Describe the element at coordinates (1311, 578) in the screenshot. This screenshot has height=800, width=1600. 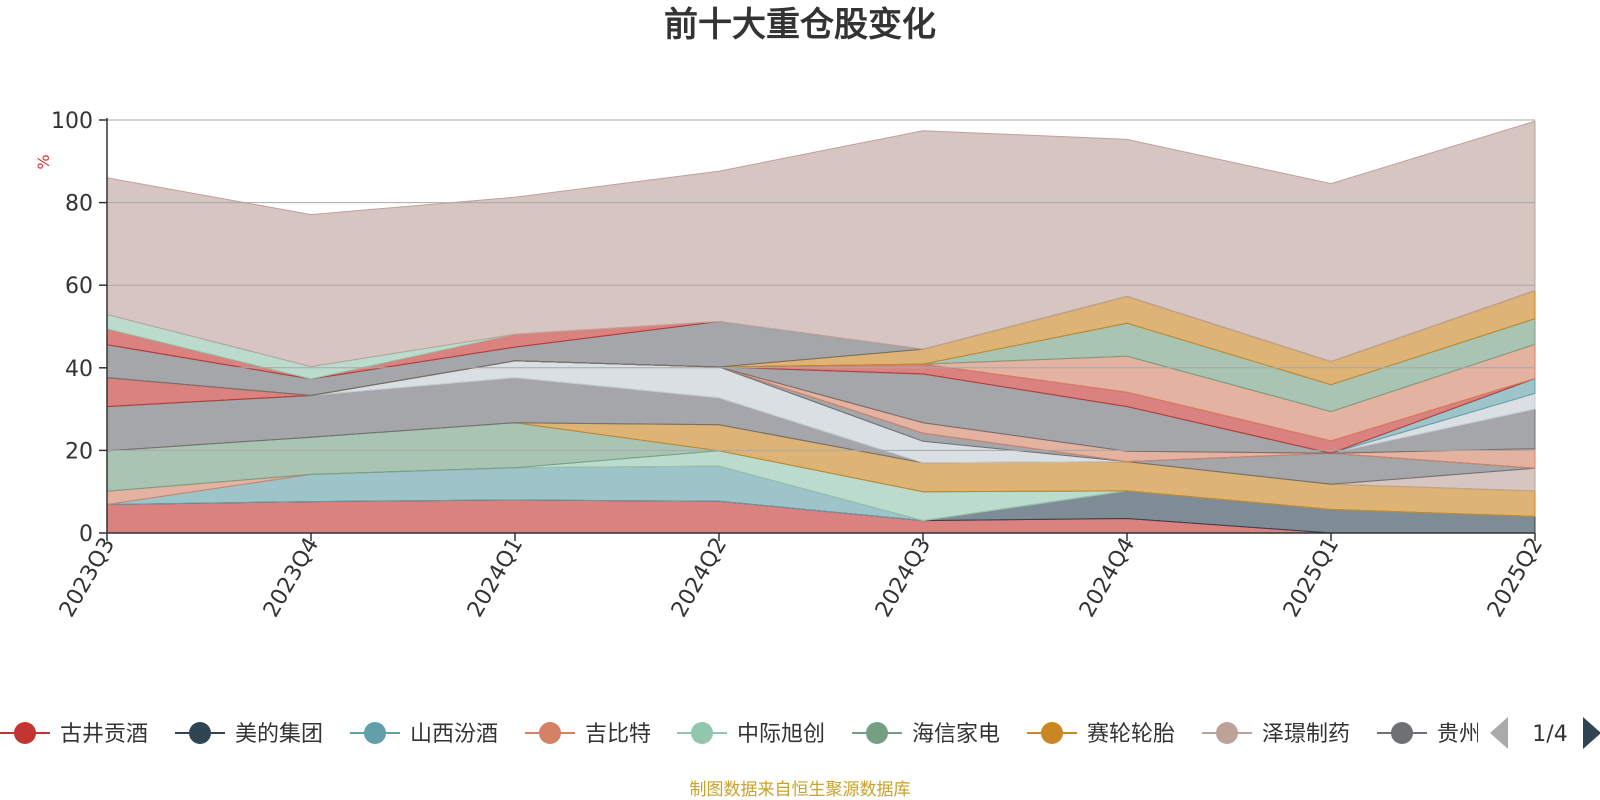
I see `x-tick-label-2025Q1: 2025Q1` at that location.